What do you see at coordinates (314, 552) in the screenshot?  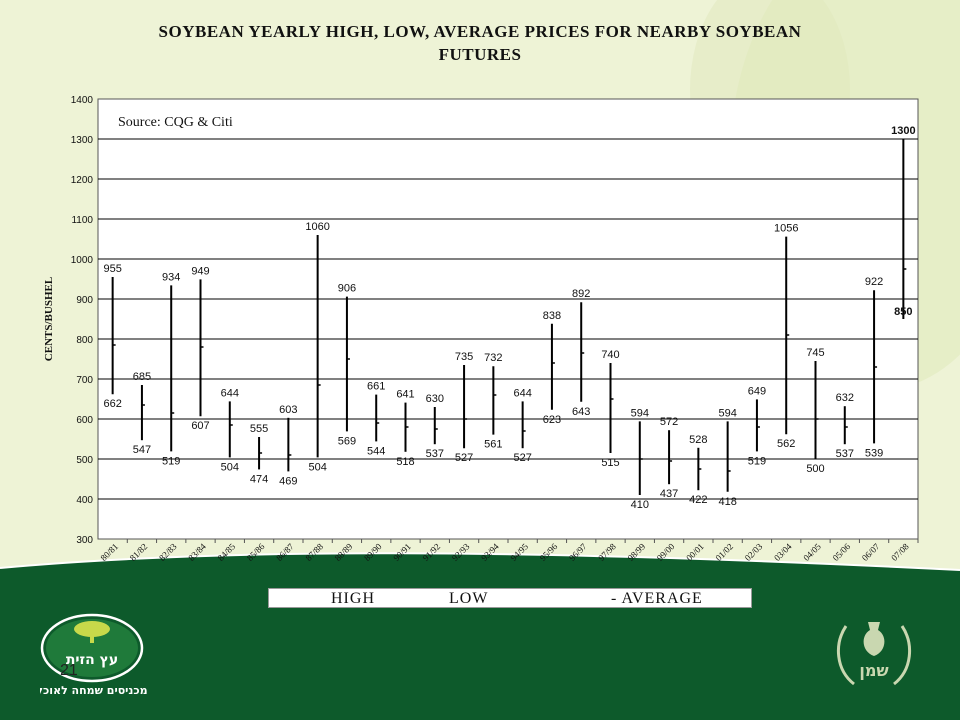 I see `x-tick-label: 87/88` at bounding box center [314, 552].